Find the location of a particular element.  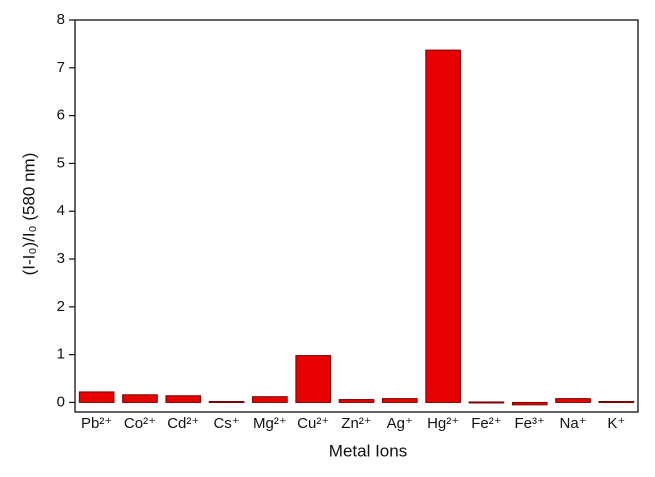

y-tick-label: 2 is located at coordinates (61, 306).